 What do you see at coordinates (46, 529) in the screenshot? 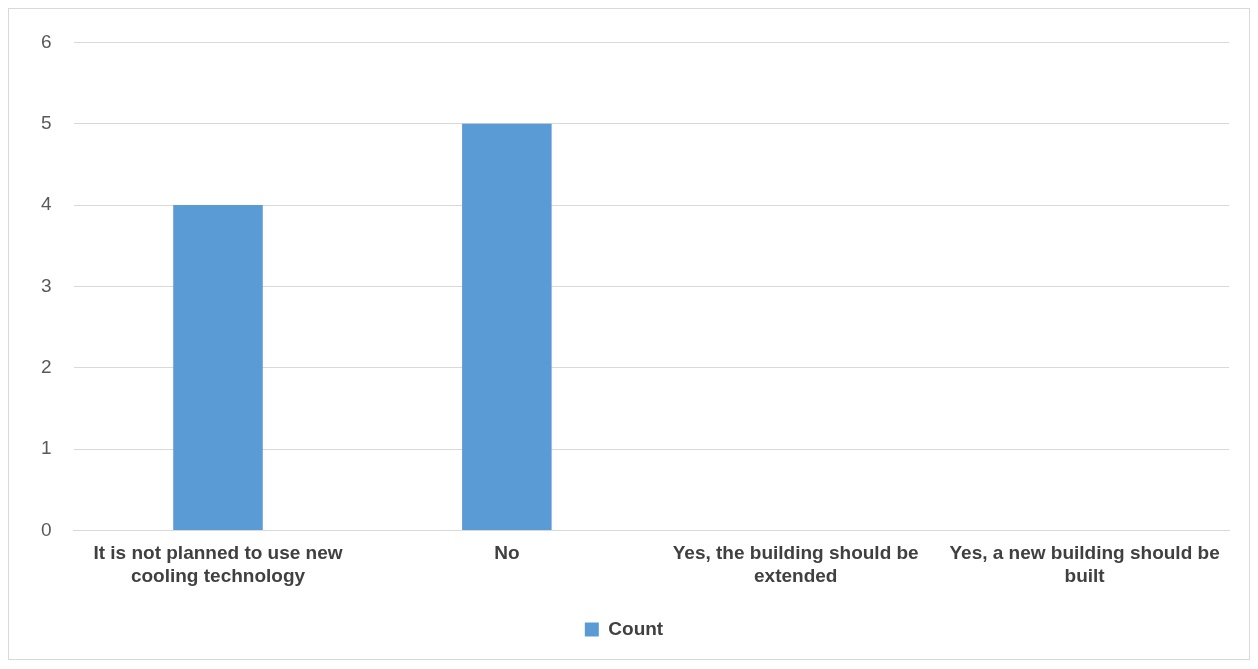
I see `y-tick-label: 0` at bounding box center [46, 529].